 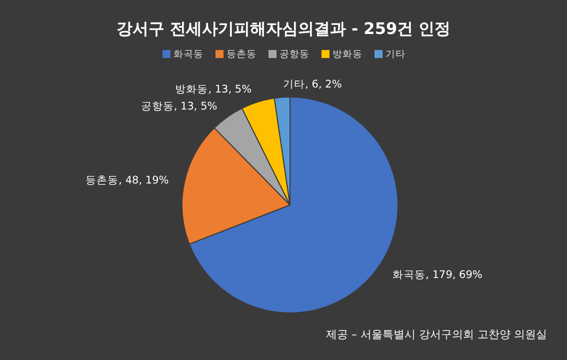 I want to click on data-label: 공항동, 13, 5%, so click(x=179, y=106).